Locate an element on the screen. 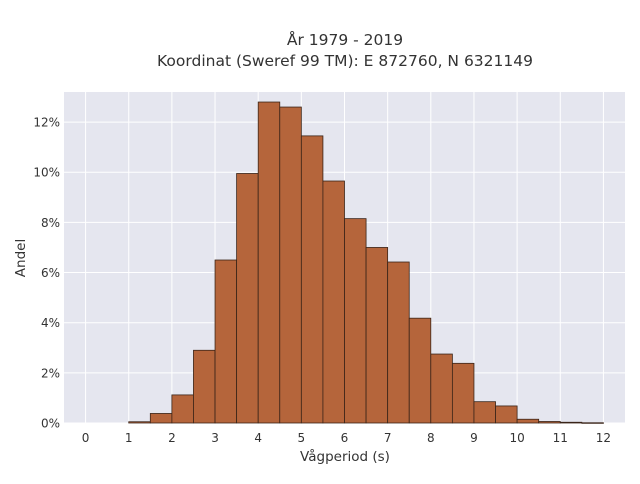  x-tick-label: 8 is located at coordinates (431, 438).